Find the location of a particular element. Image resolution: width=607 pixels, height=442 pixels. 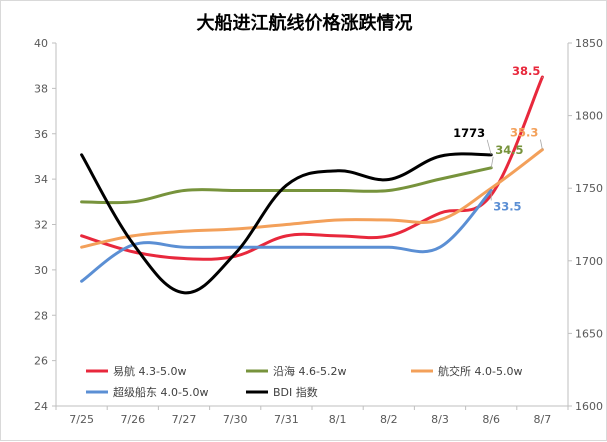

x-tick-label: 7/31 is located at coordinates (286, 419).